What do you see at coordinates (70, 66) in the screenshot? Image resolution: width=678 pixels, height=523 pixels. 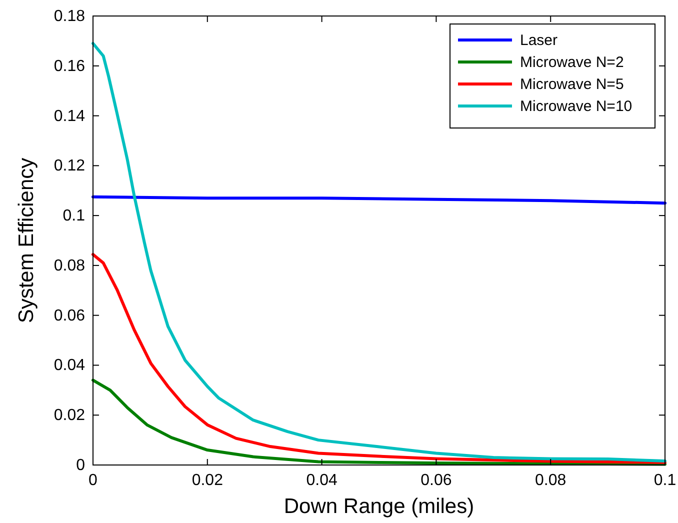 I see `y-tick-label: 0.16` at bounding box center [70, 66].